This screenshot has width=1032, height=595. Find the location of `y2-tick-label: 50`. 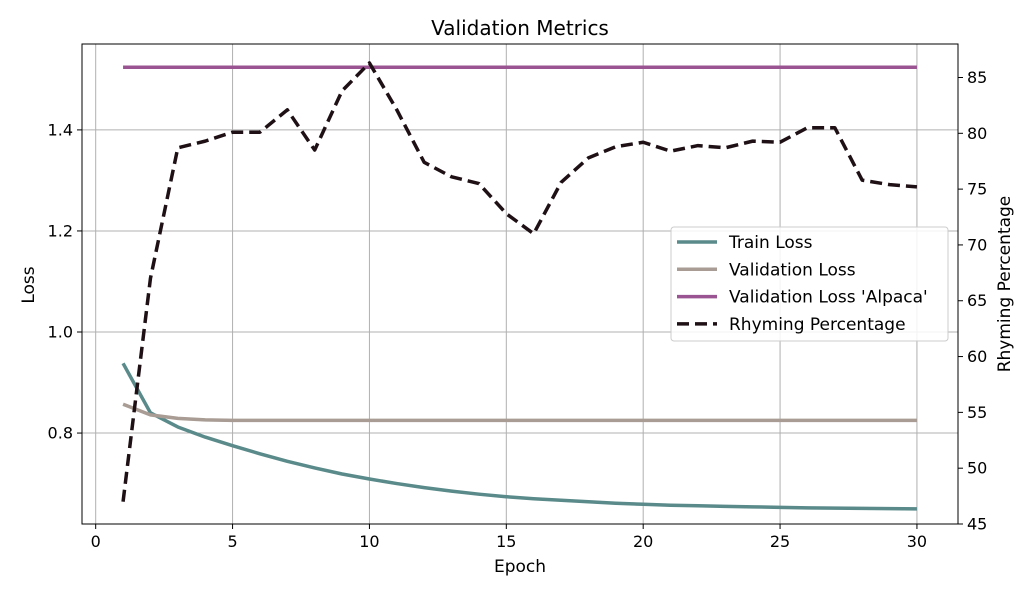

y2-tick-label: 50 is located at coordinates (977, 468).